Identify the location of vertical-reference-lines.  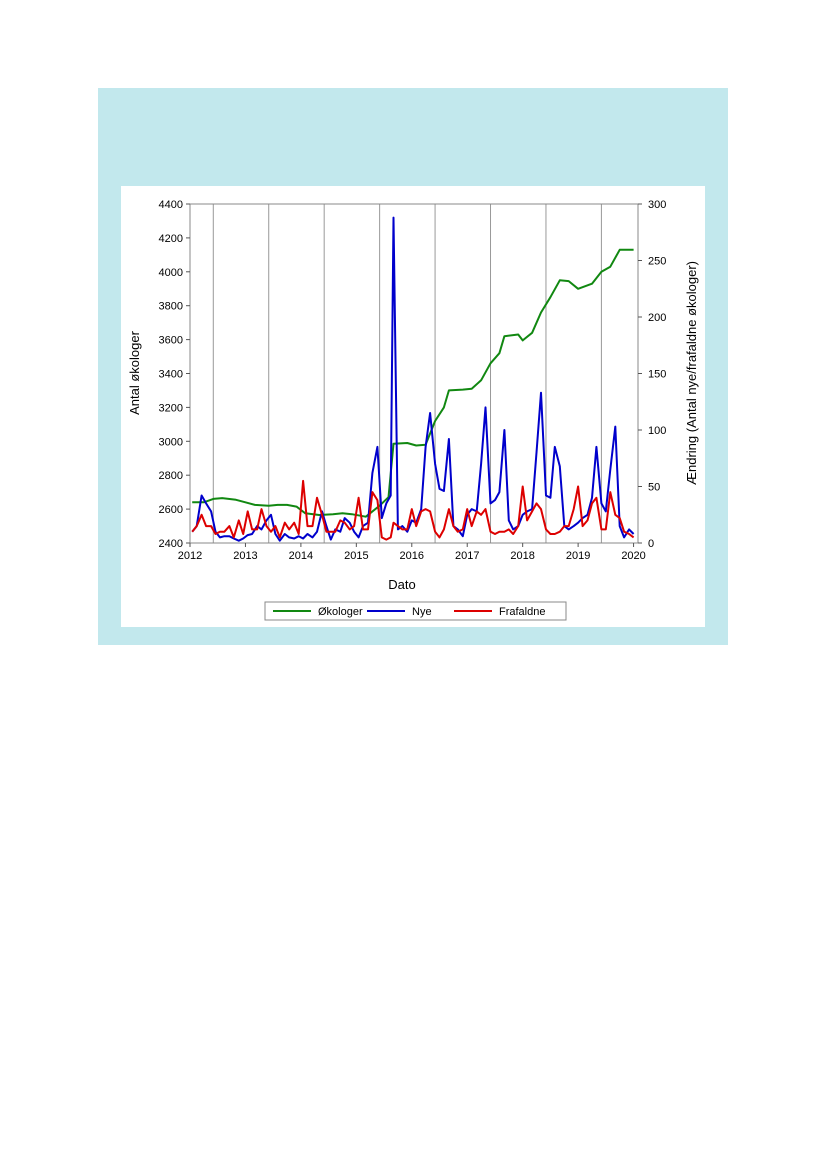
(407, 373).